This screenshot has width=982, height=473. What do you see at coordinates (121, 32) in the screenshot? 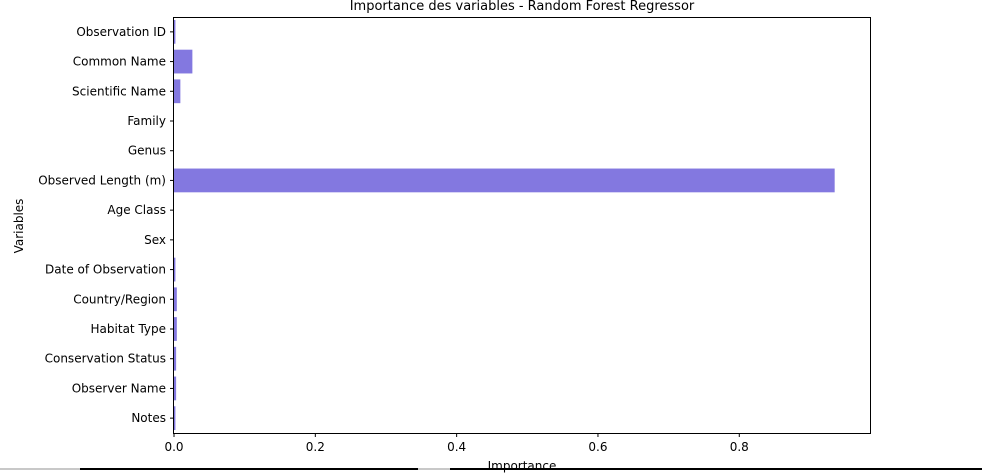
I see `y-tick-label: Observation ID` at bounding box center [121, 32].